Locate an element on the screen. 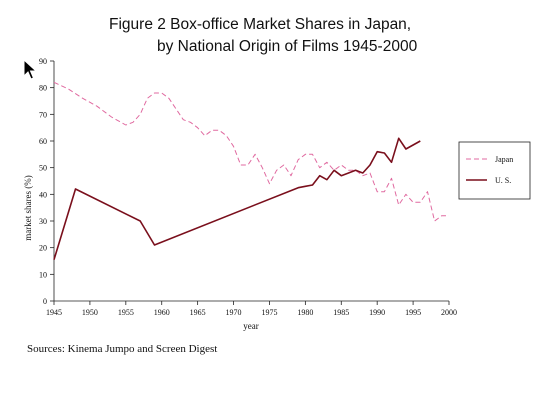  y-axis-label: market shares (%) is located at coordinates (28, 207).